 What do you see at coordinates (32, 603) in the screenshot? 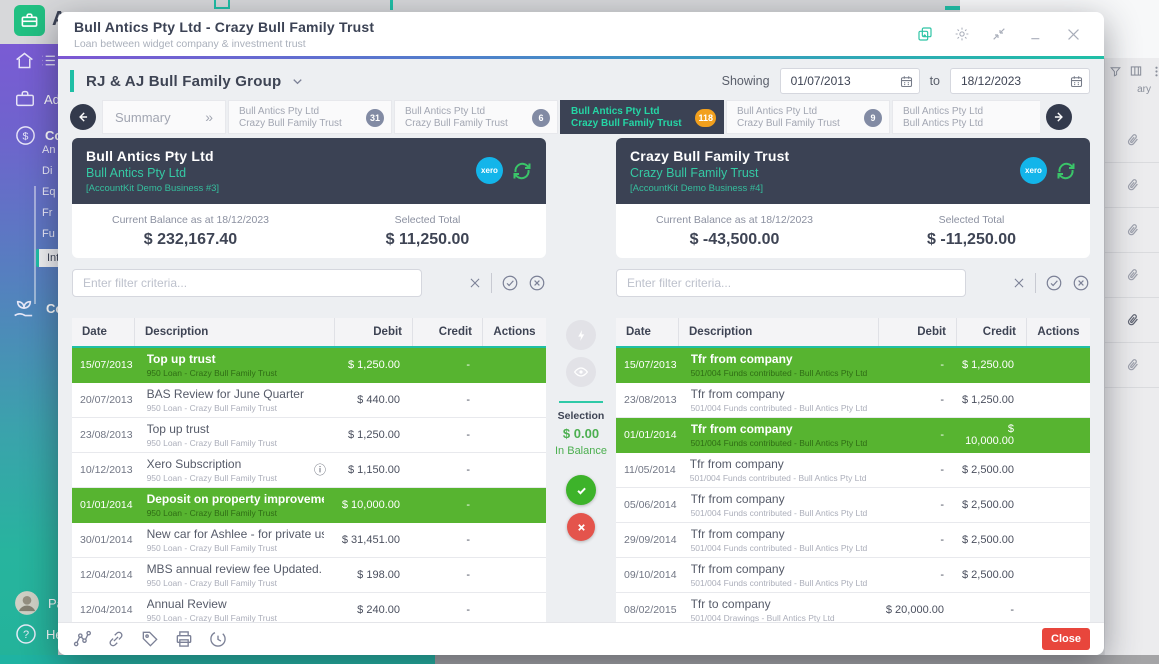
I see `sidebar-item-profile: Pa` at bounding box center [32, 603].